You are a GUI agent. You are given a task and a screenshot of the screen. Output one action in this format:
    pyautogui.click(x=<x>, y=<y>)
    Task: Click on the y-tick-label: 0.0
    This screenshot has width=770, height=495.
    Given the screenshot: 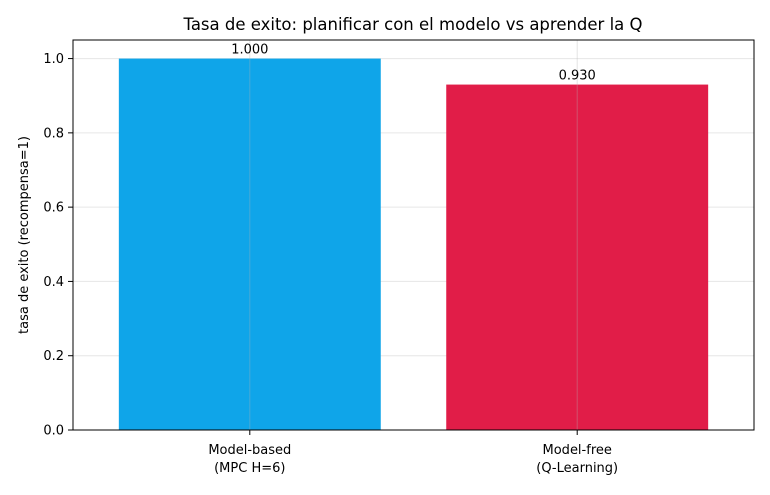 What is the action you would take?
    pyautogui.click(x=53, y=431)
    